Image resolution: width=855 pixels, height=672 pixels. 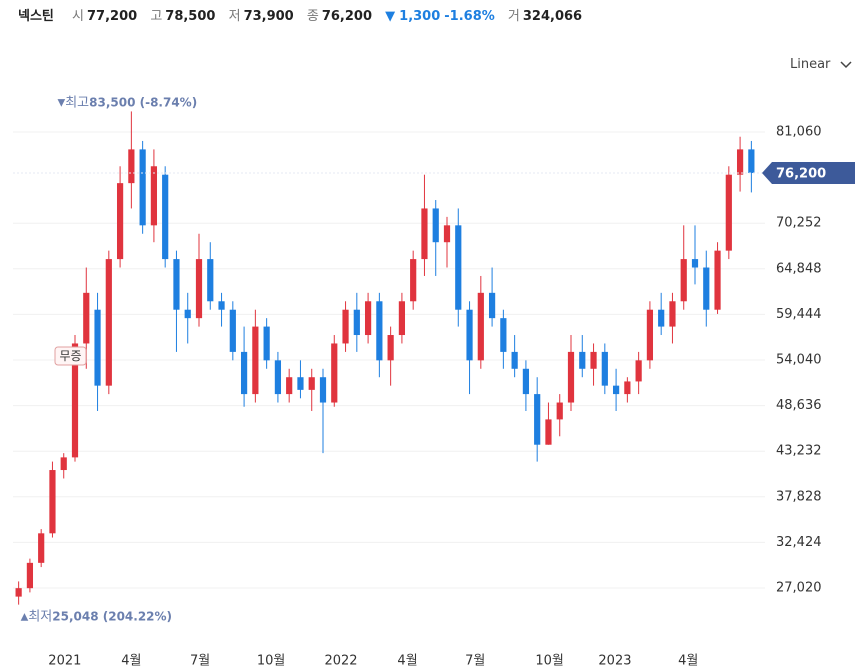 I want to click on high-value: 78,500, so click(x=190, y=16).